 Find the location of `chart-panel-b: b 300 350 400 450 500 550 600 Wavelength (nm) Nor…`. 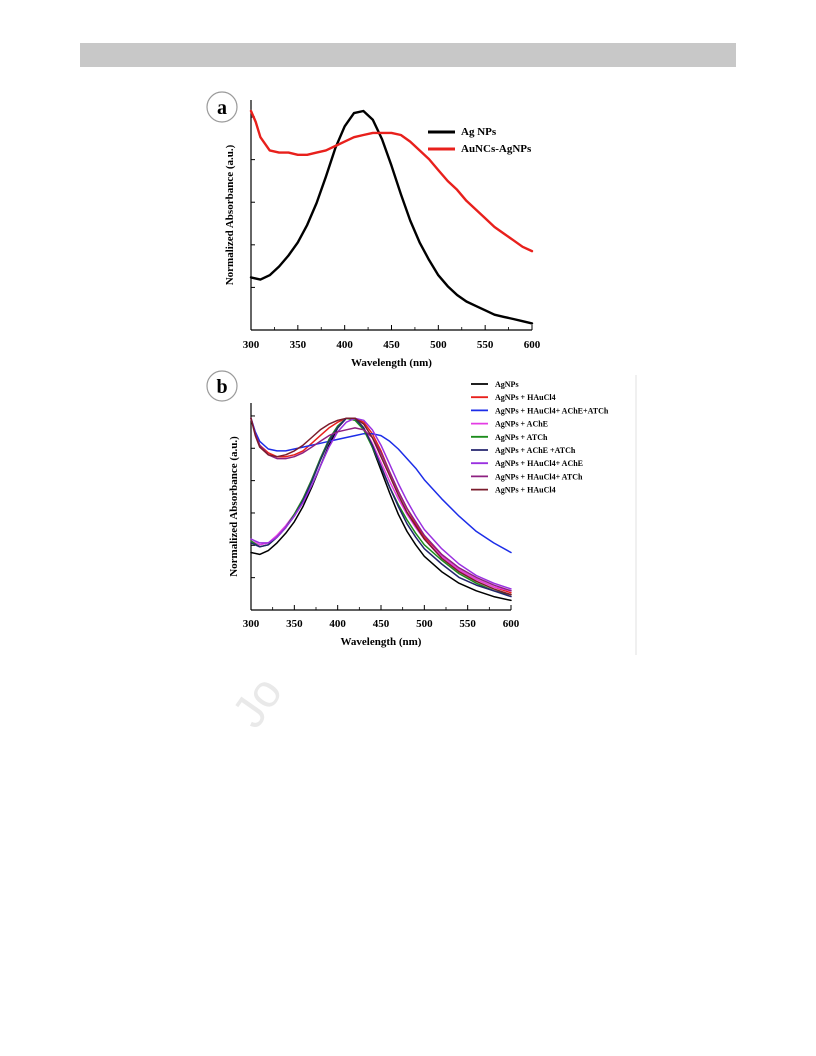

chart-panel-b: b 300 350 400 450 500 550 600 Wavelength (nm) Nor… is located at coordinates (407, 509).